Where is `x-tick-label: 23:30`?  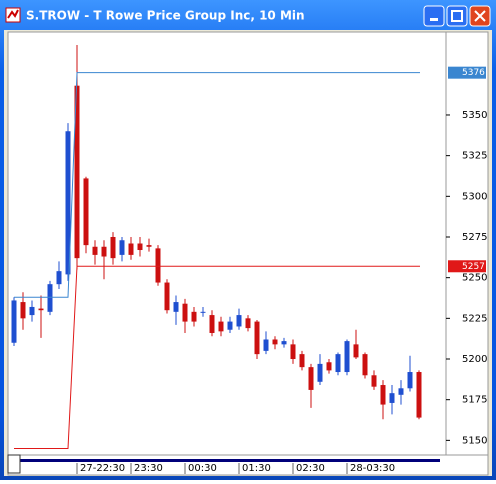
x-tick-label: 23:30 is located at coordinates (148, 468).